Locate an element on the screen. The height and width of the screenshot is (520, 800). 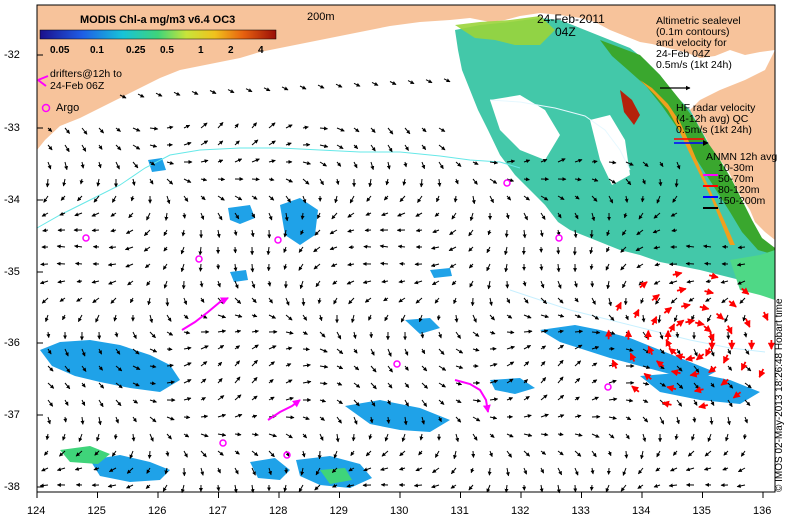
anmn-item: 50-70m is located at coordinates (736, 179).